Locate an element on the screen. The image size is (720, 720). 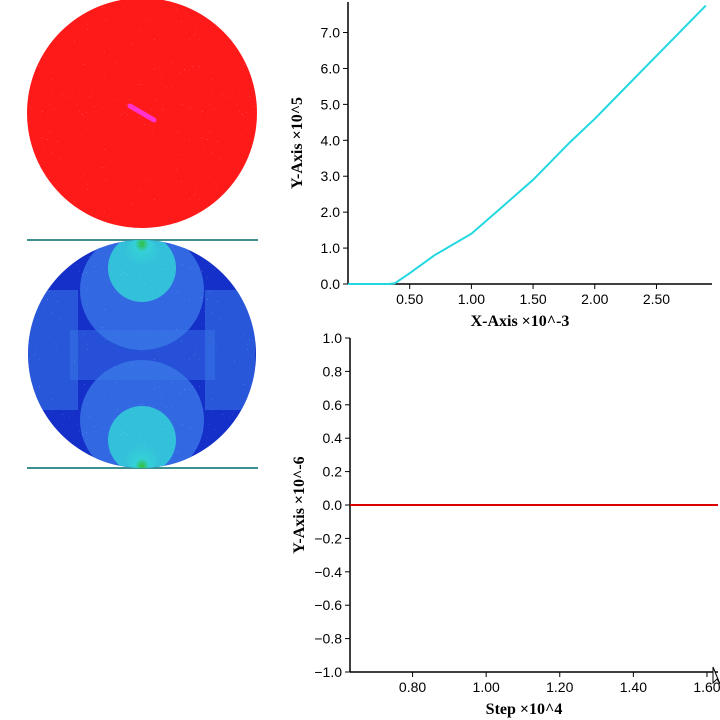
bottom-chart-x-tick-label: 1.40 is located at coordinates (633, 687).